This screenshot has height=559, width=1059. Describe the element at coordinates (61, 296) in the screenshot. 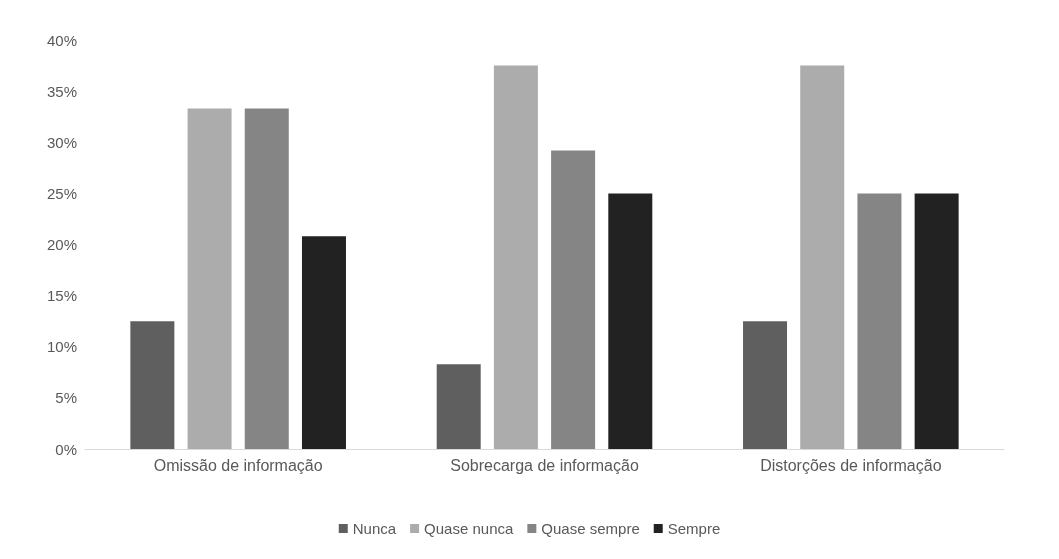

I see `y-tick-label: 15%` at that location.